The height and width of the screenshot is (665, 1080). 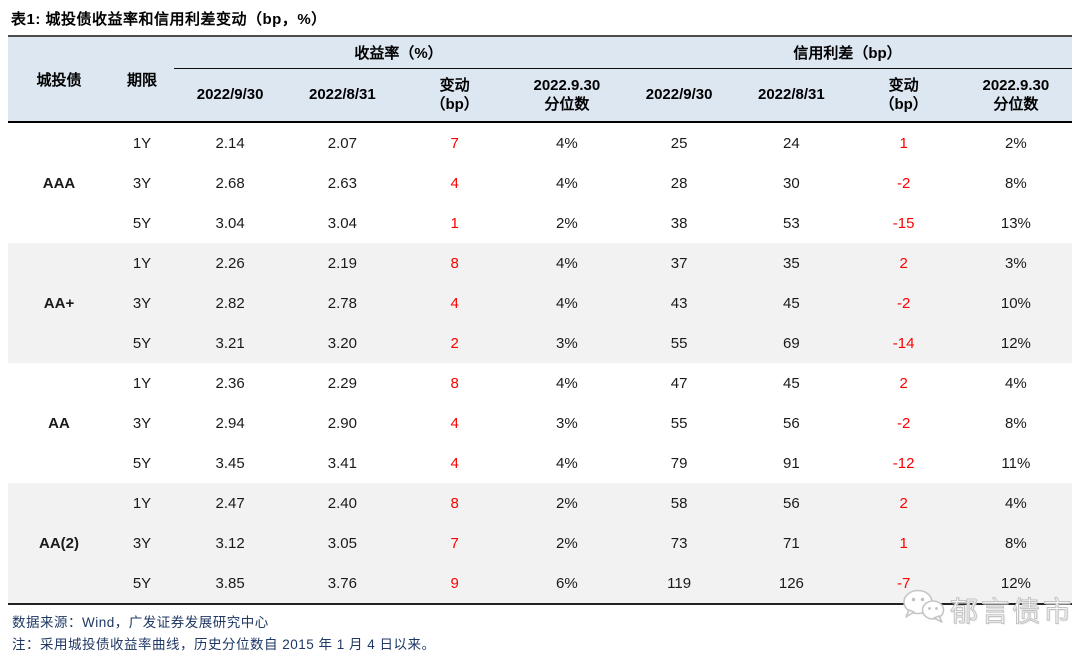 What do you see at coordinates (454, 583) in the screenshot?
I see `yield-change-cell: 9` at bounding box center [454, 583].